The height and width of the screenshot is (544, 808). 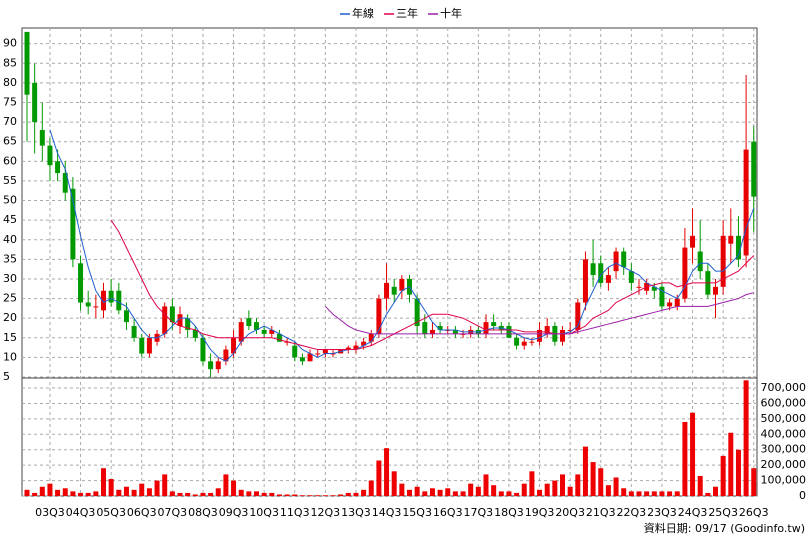 What do you see at coordinates (784, 480) in the screenshot?
I see `y2-tick-label: 100,000` at bounding box center [784, 480].